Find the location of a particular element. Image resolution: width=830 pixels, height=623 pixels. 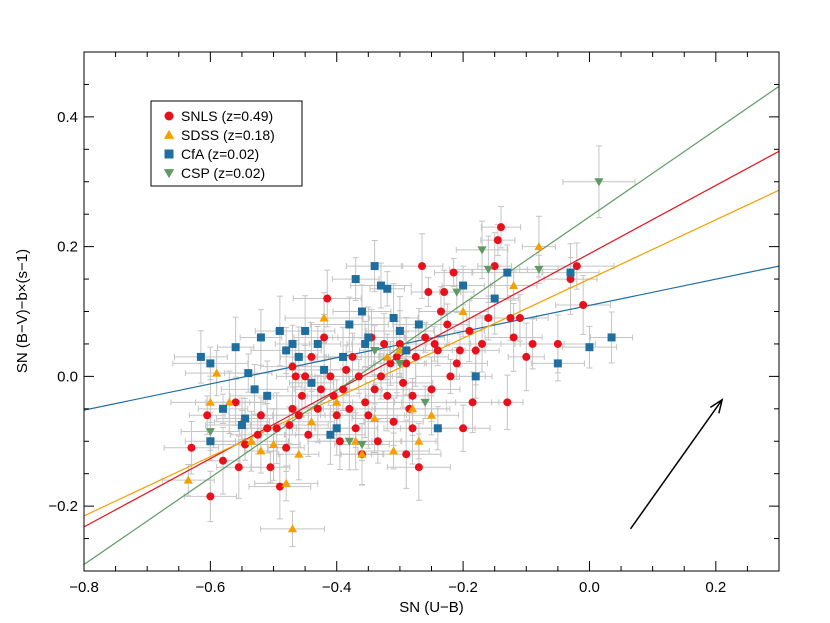

legend-label: CfA (z=0.02) is located at coordinates (220, 154).